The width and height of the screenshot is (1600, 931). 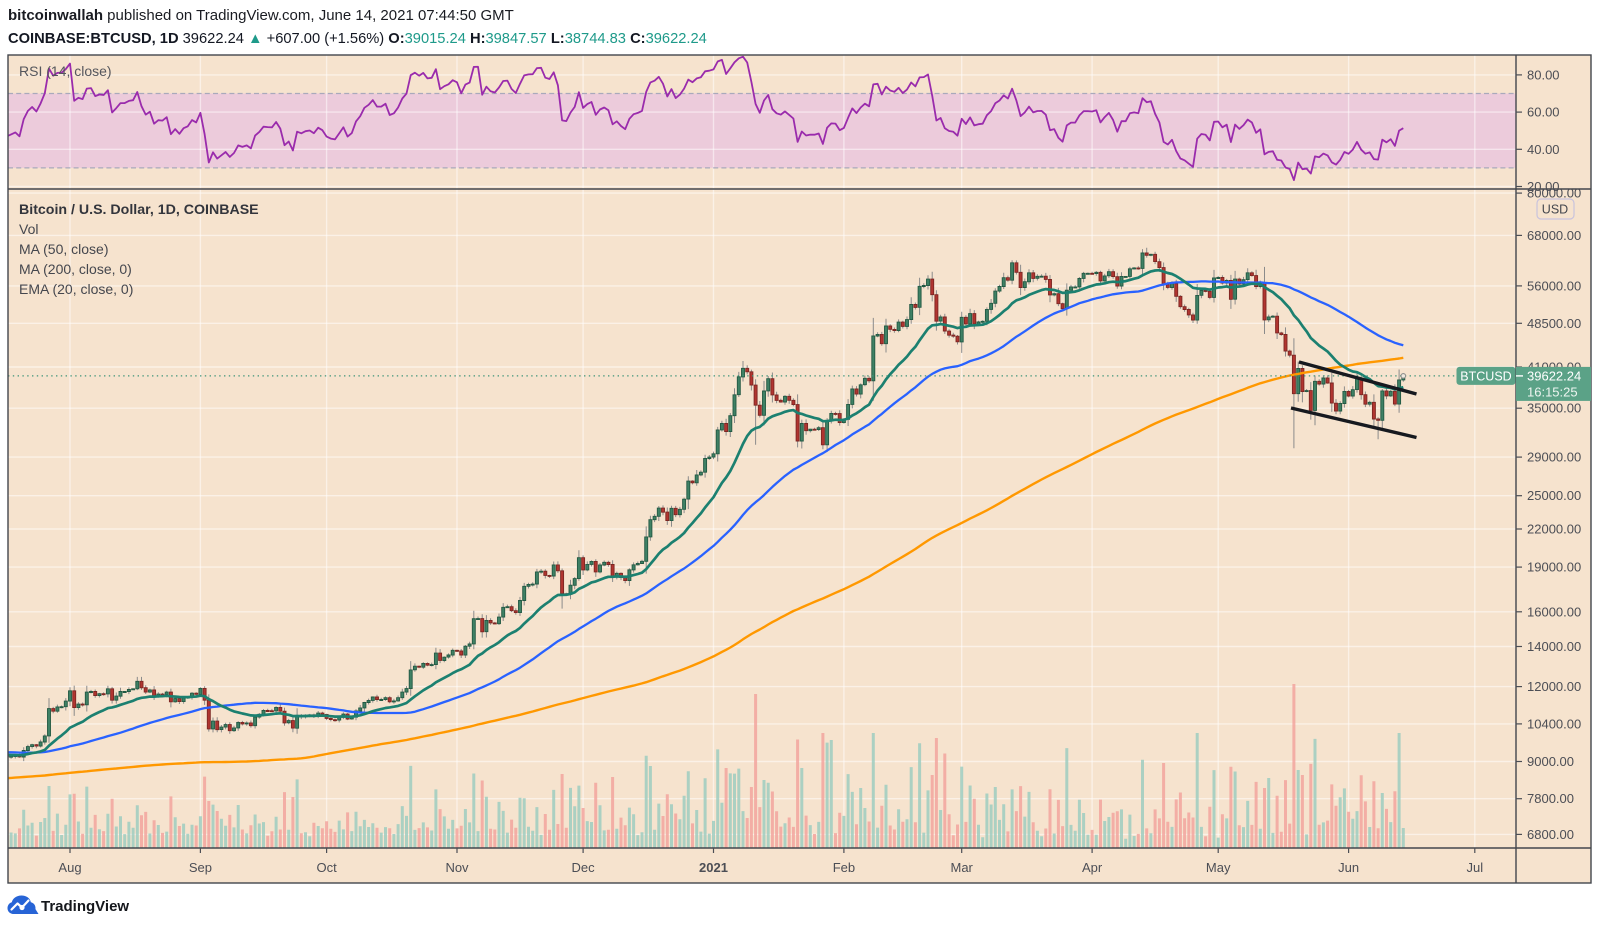 I want to click on svg-text: USD, so click(x=1555, y=210).